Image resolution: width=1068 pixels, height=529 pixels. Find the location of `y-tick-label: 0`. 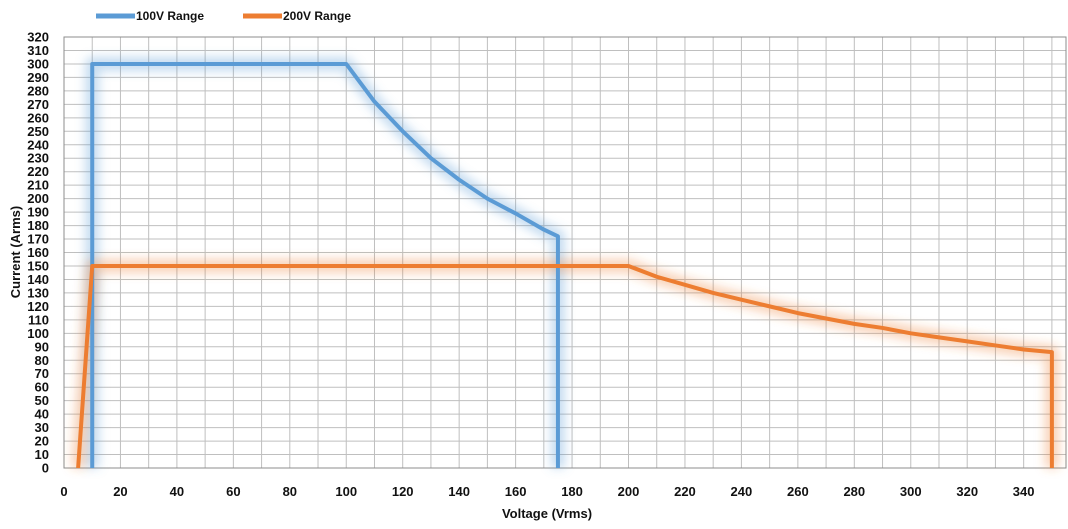

y-tick-label: 0 is located at coordinates (45, 468).